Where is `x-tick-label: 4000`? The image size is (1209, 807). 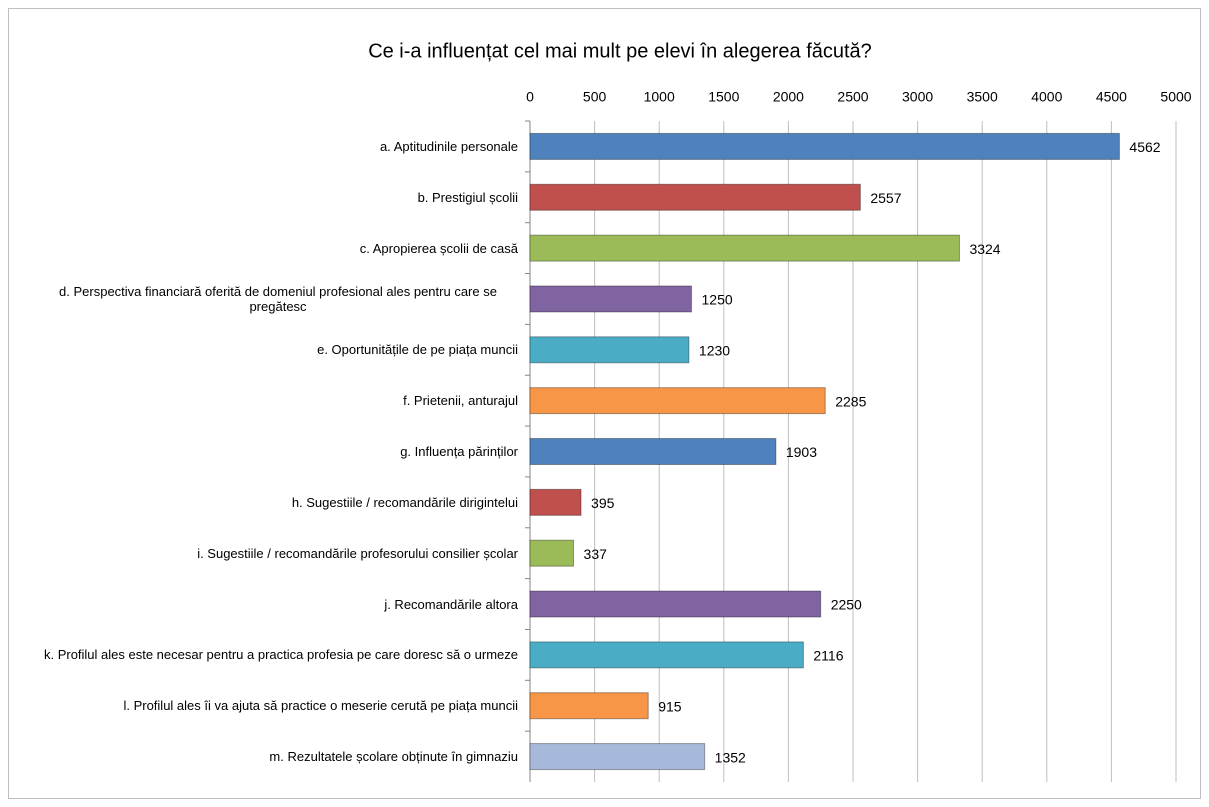 x-tick-label: 4000 is located at coordinates (1046, 97).